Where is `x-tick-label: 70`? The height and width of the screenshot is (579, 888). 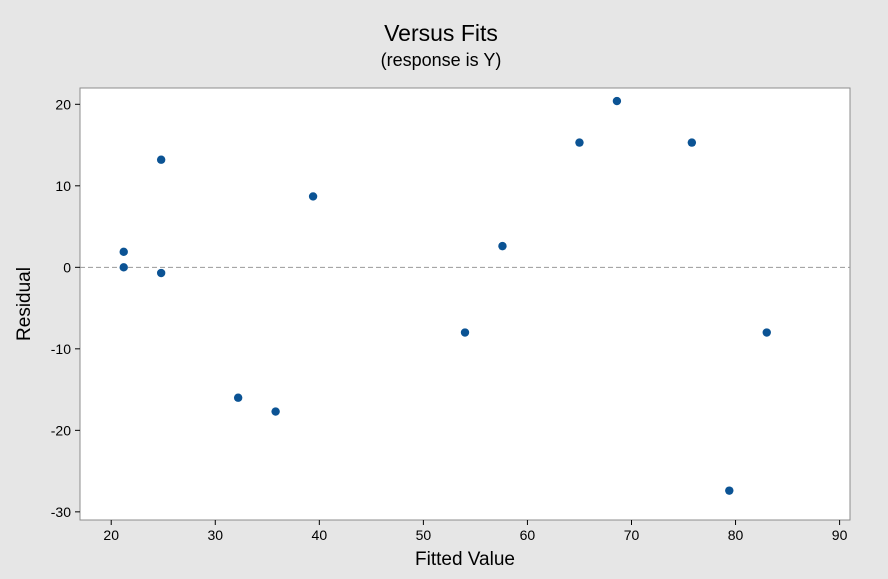 x-tick-label: 70 is located at coordinates (632, 535).